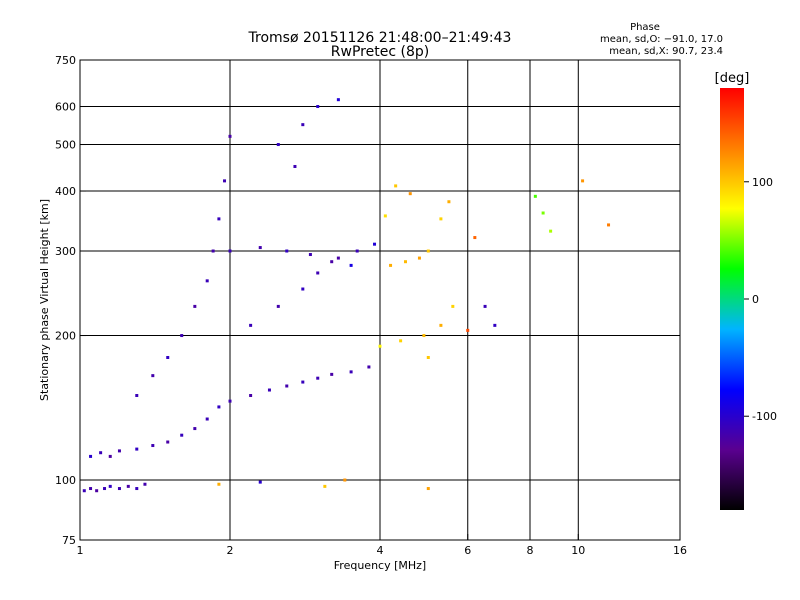 The image size is (800, 600). I want to click on x-tick-label: 1, so click(80, 550).